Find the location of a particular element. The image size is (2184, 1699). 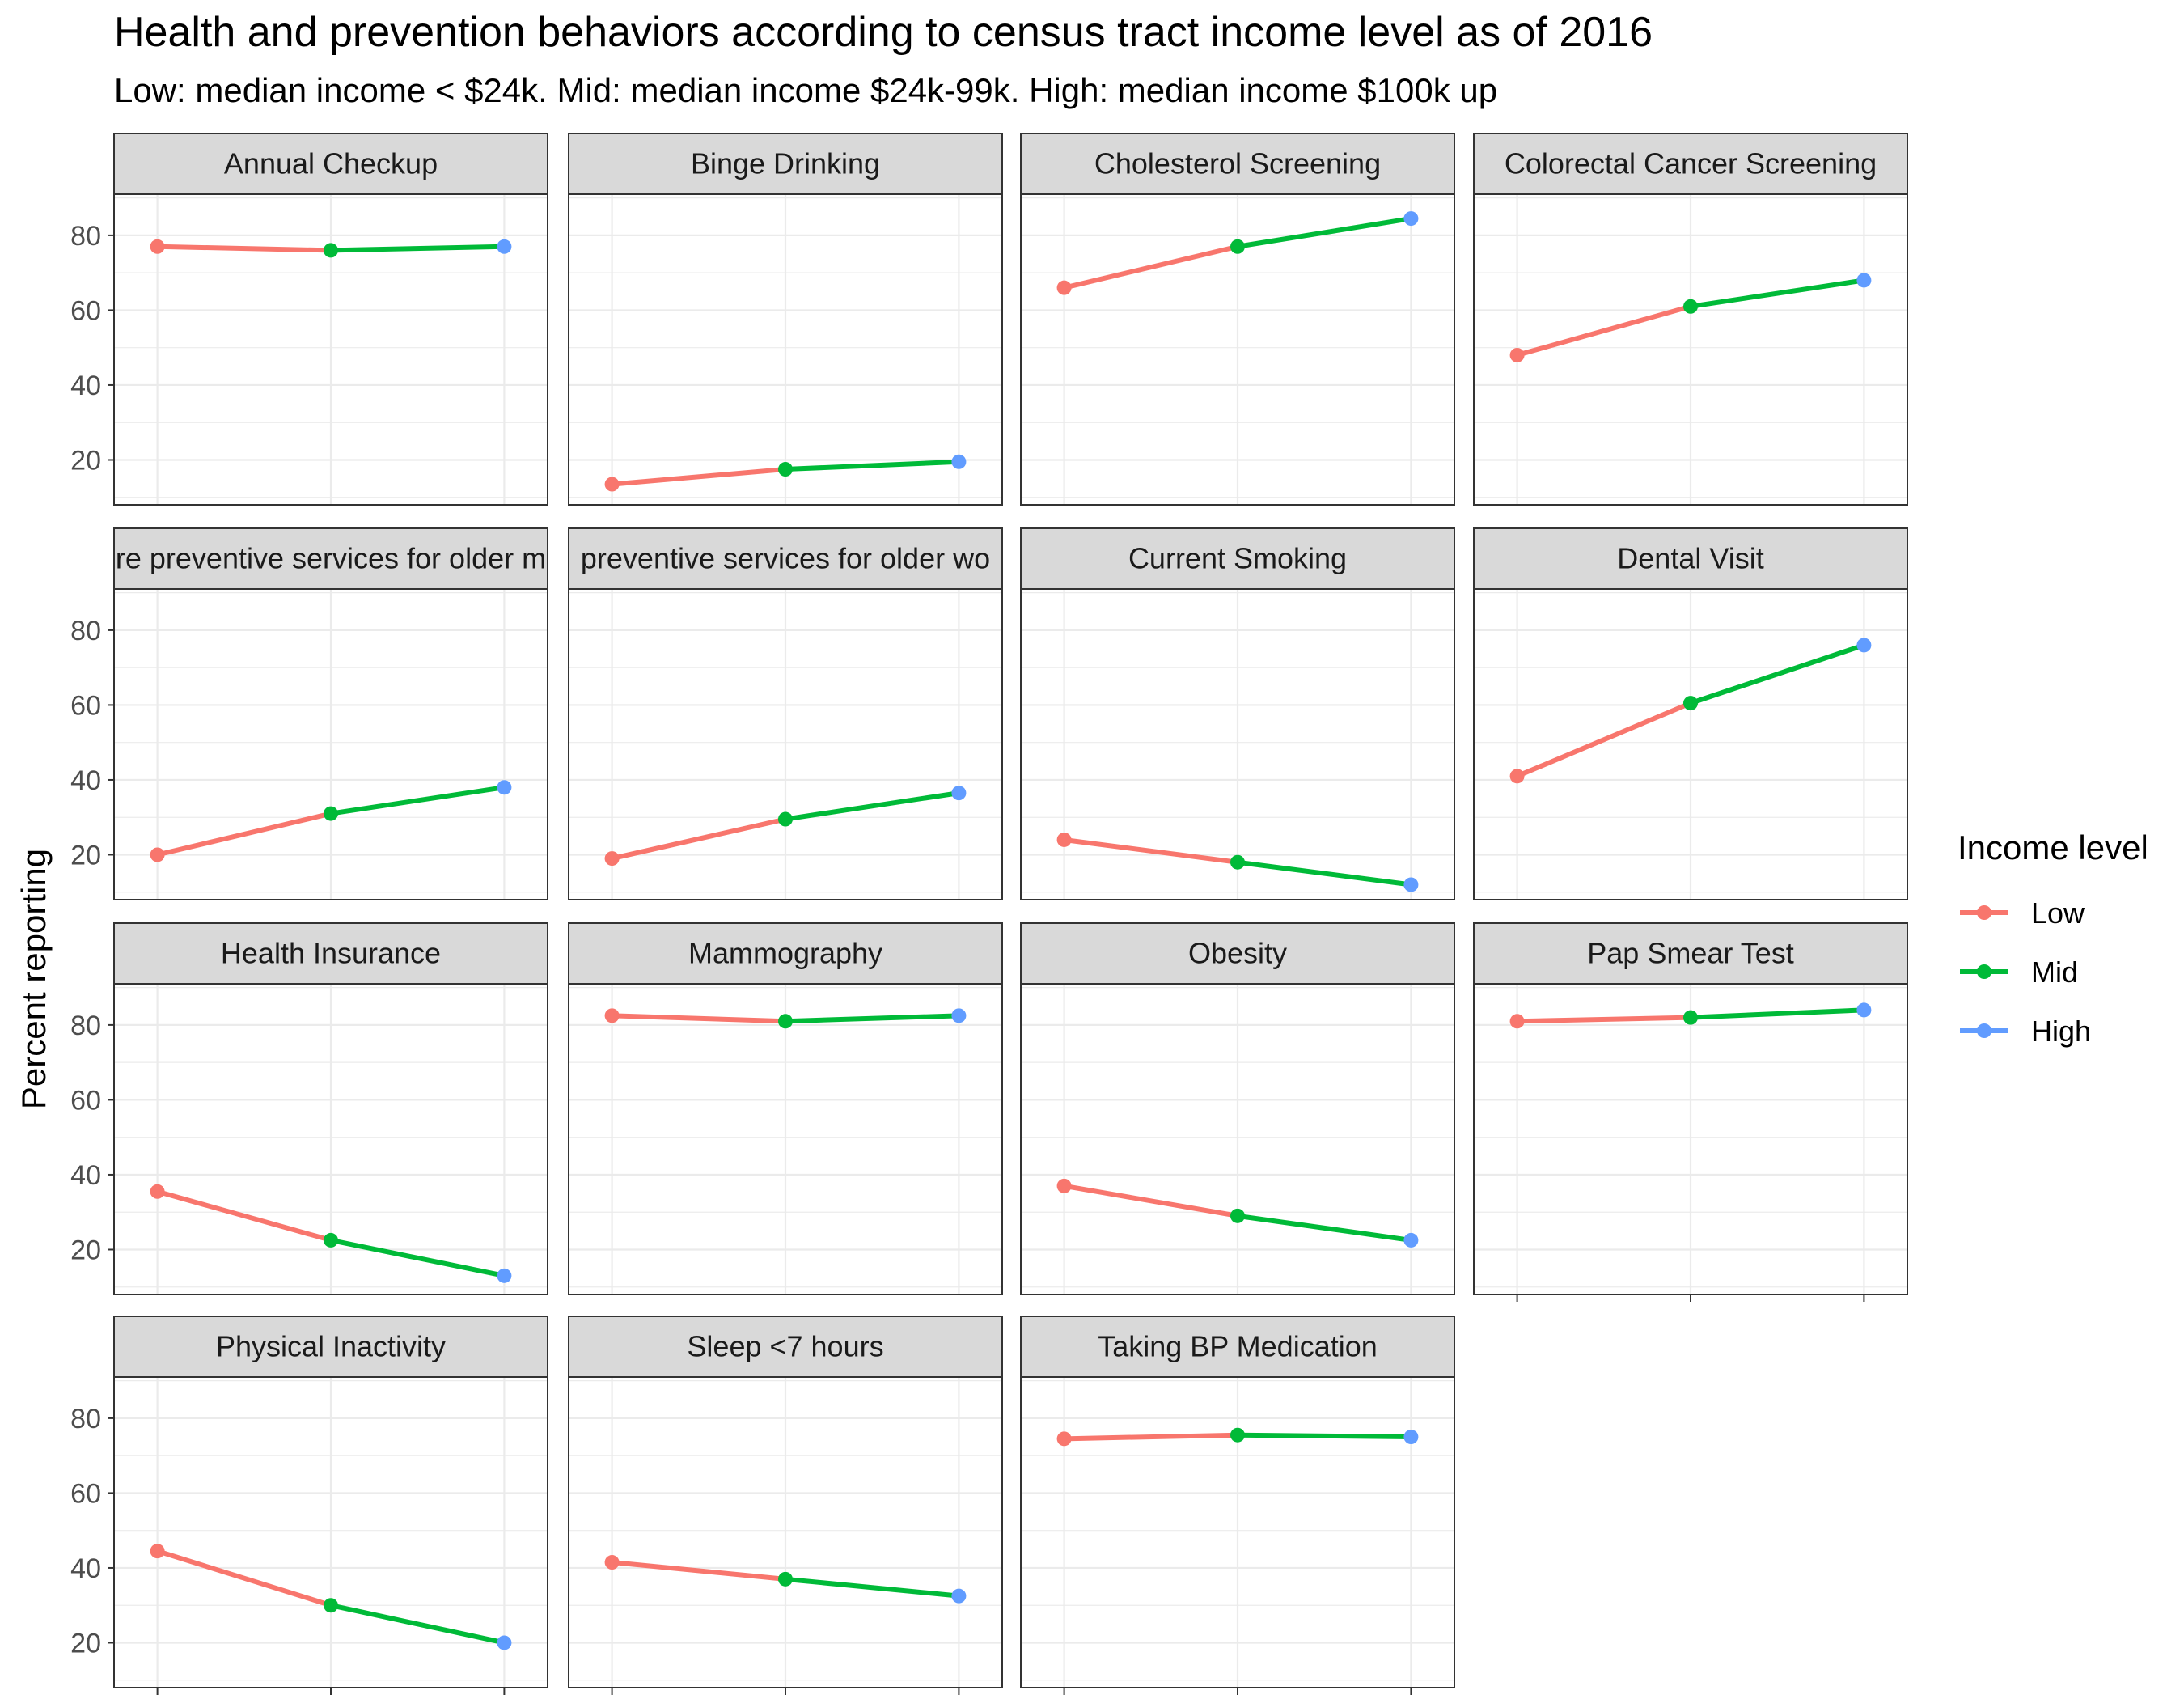

facet-strip-label: Pap Smear Test is located at coordinates (1690, 953).